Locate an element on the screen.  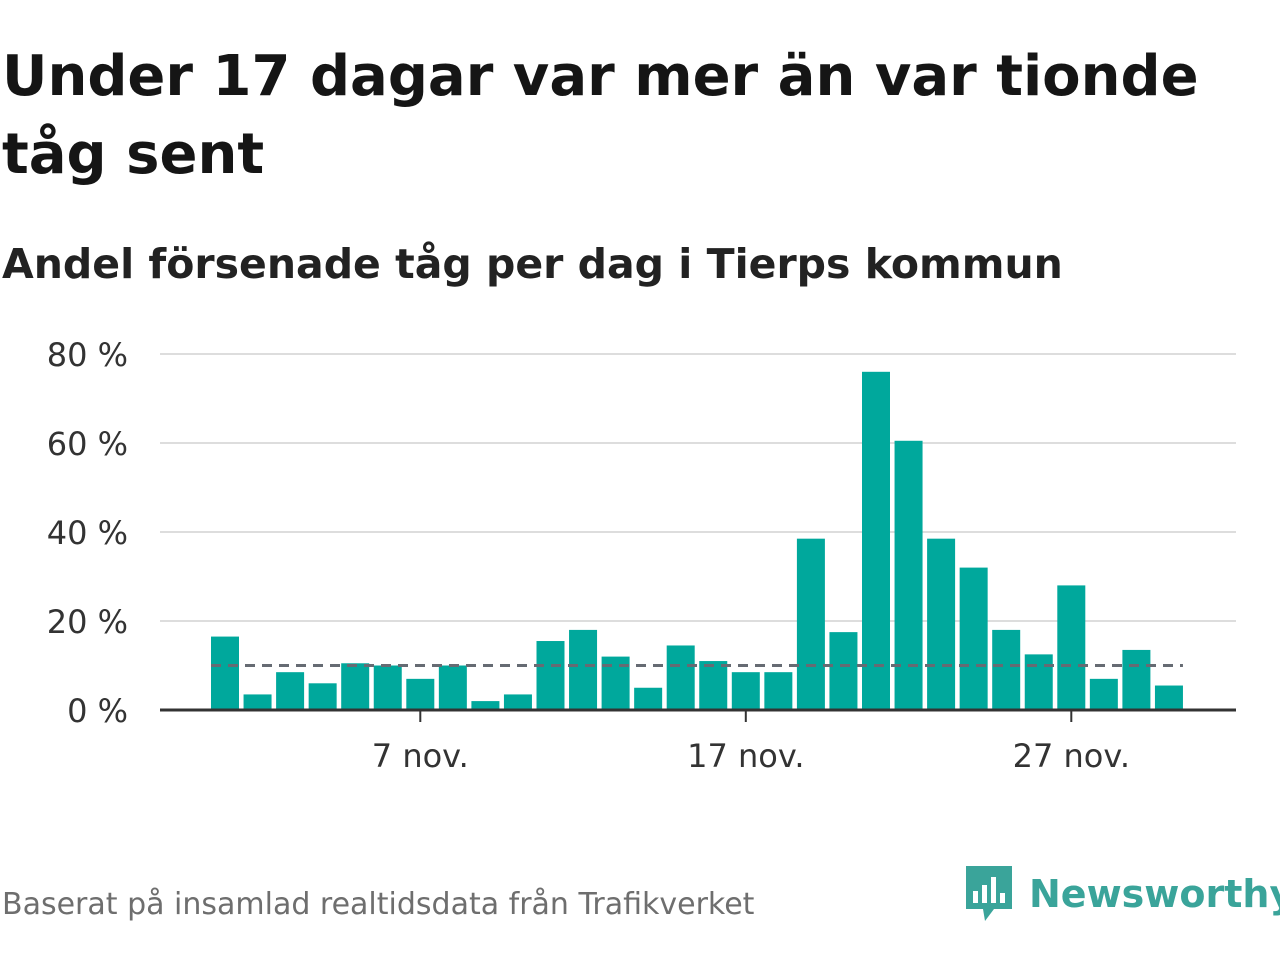
y-tick-label: 0 % is located at coordinates (97, 711).